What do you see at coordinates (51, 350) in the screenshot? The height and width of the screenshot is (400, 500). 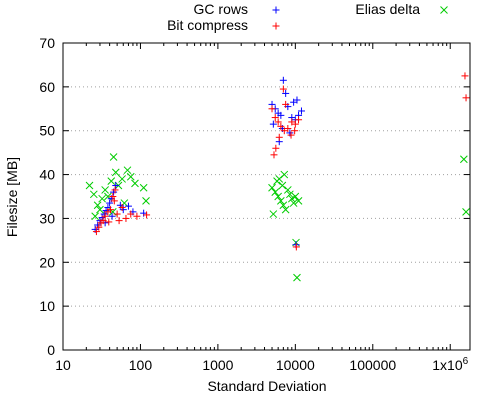 I see `y-tick-label-0: 0` at bounding box center [51, 350].